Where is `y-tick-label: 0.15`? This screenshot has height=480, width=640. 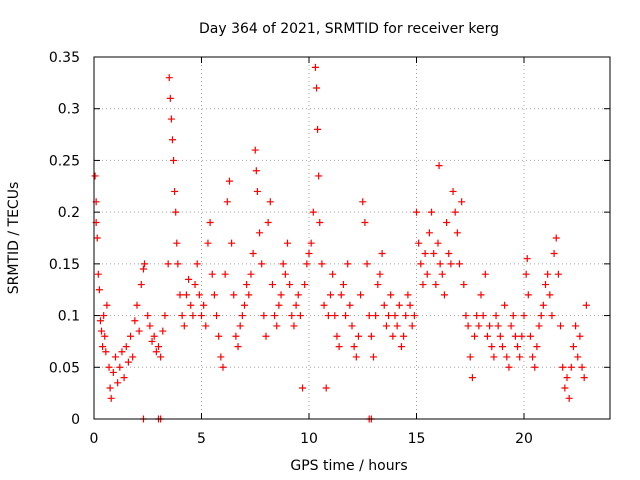 y-tick-label: 0.15 is located at coordinates (64, 265).